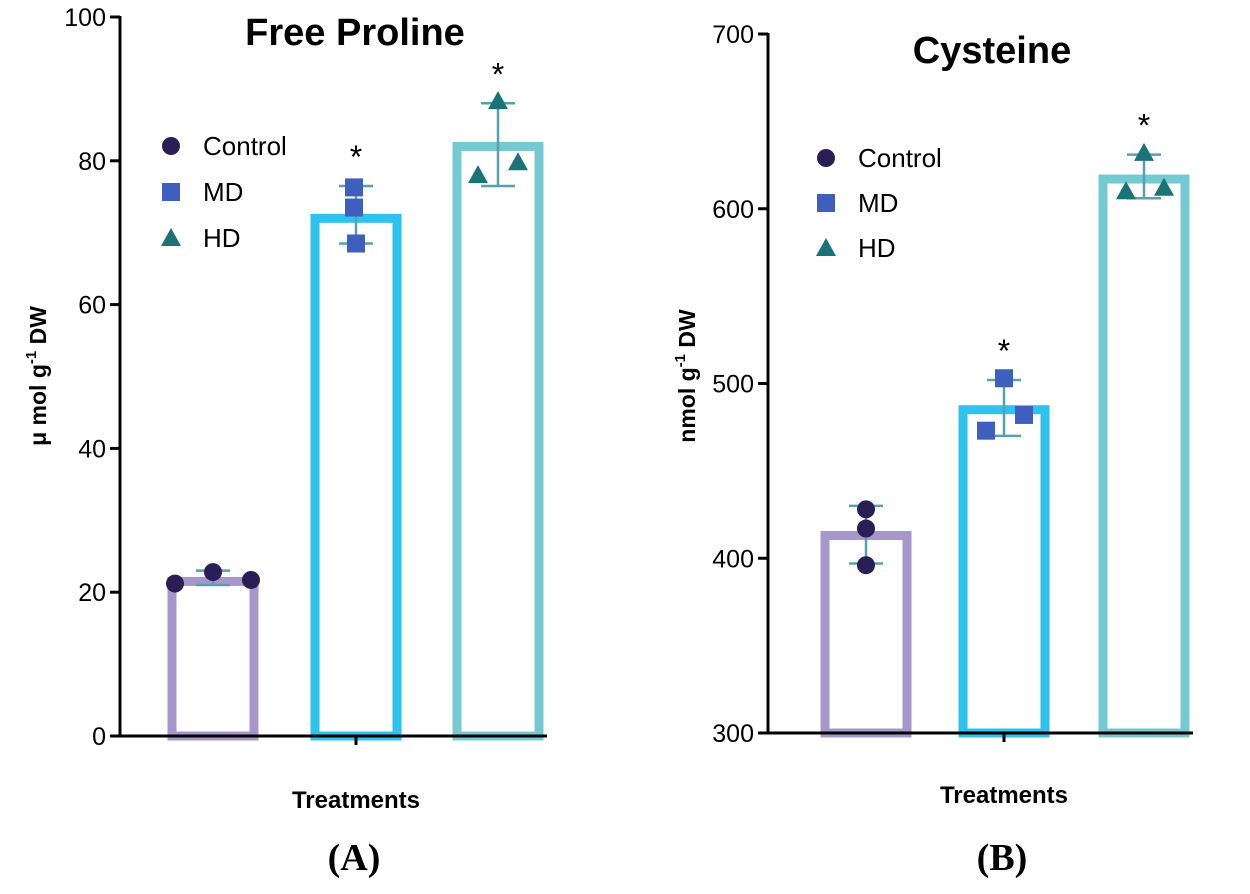 The height and width of the screenshot is (894, 1250). What do you see at coordinates (213, 658) in the screenshot?
I see `bar-control` at bounding box center [213, 658].